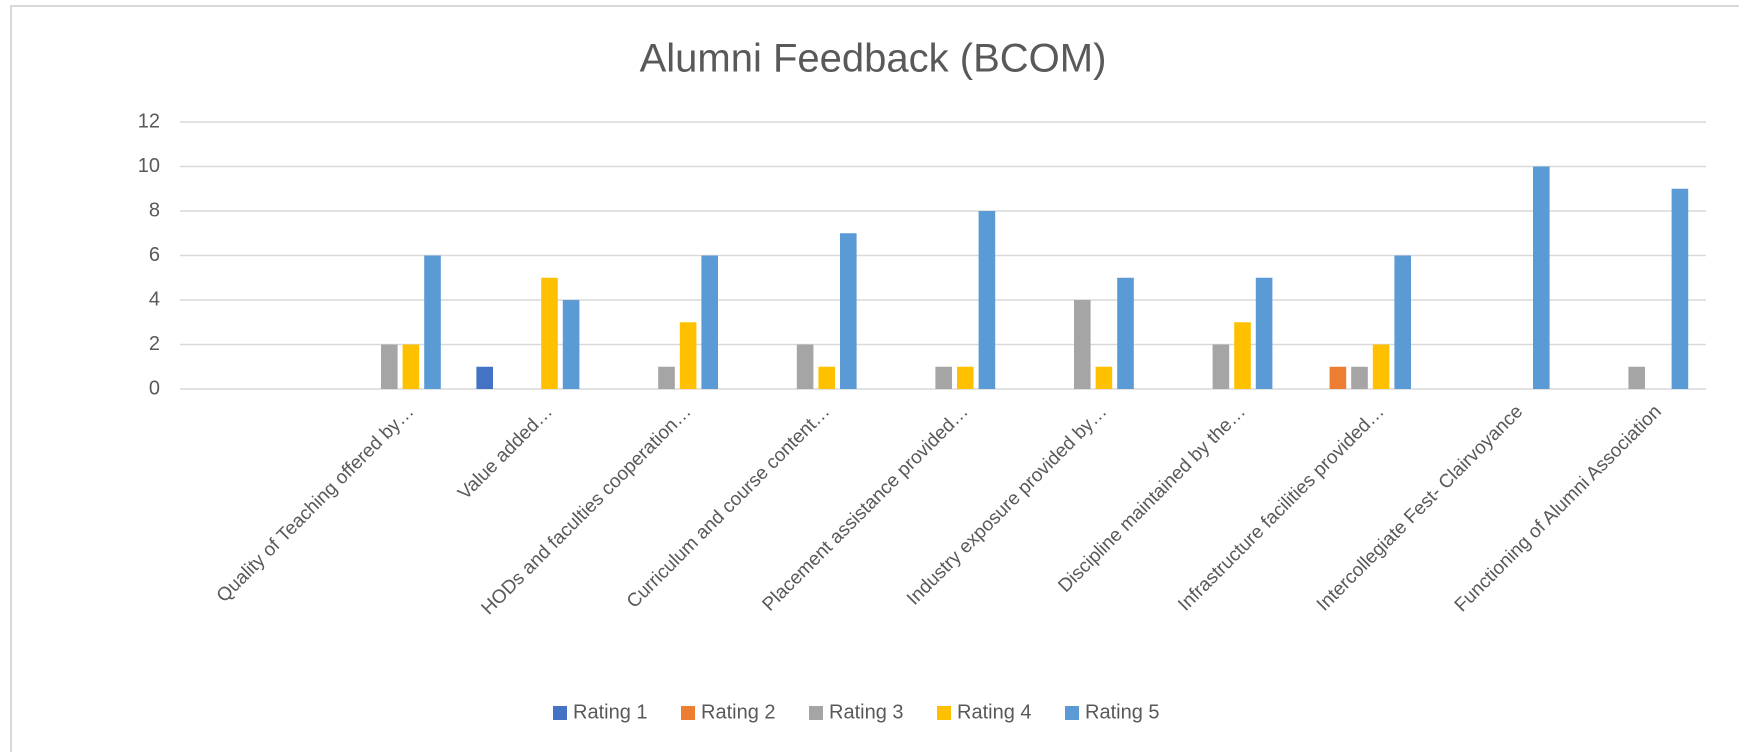 The height and width of the screenshot is (752, 1739). What do you see at coordinates (610, 712) in the screenshot?
I see `legend-label: Rating 1` at bounding box center [610, 712].